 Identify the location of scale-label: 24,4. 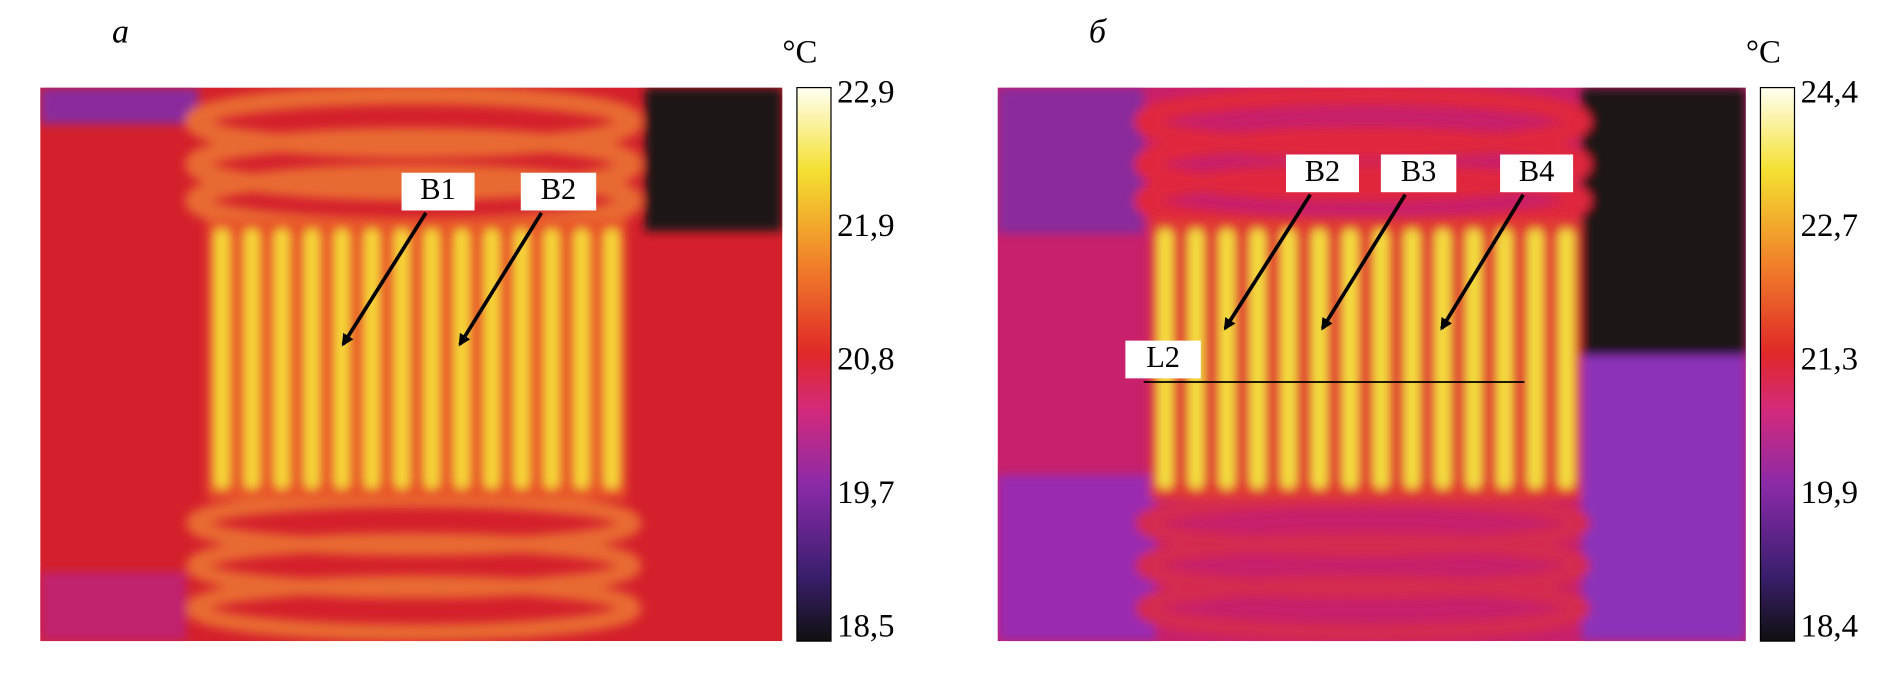
(1829, 92).